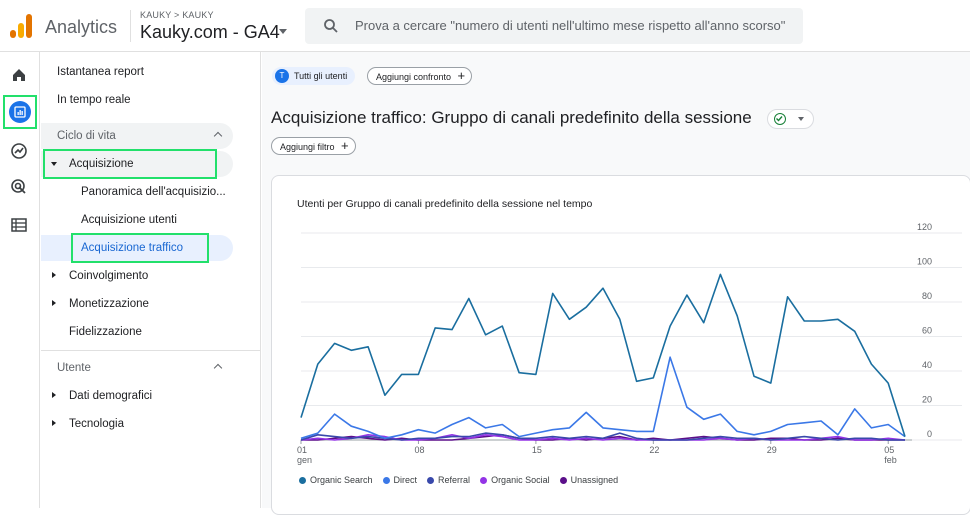  Describe the element at coordinates (405, 480) in the screenshot. I see `legend-label: Direct` at that location.